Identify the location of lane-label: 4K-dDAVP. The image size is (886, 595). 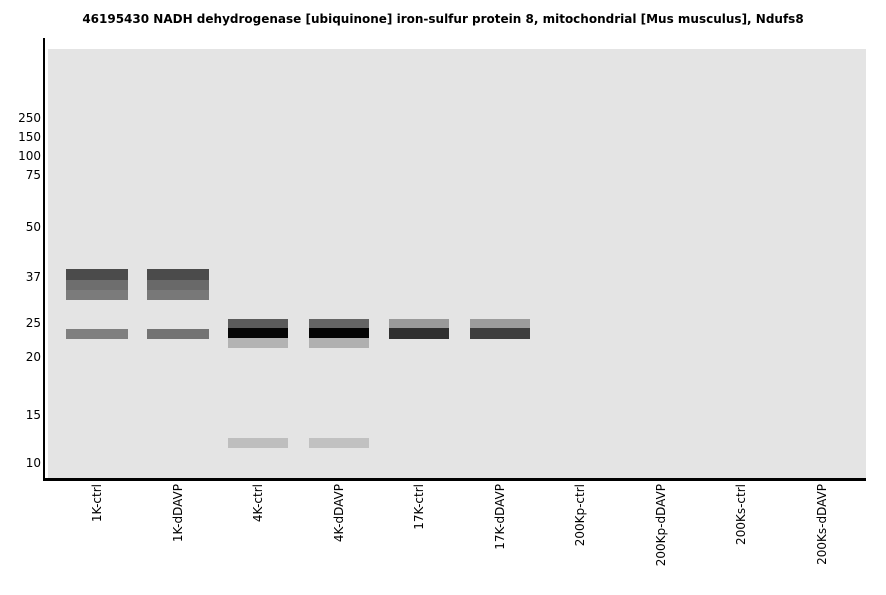
(338, 513).